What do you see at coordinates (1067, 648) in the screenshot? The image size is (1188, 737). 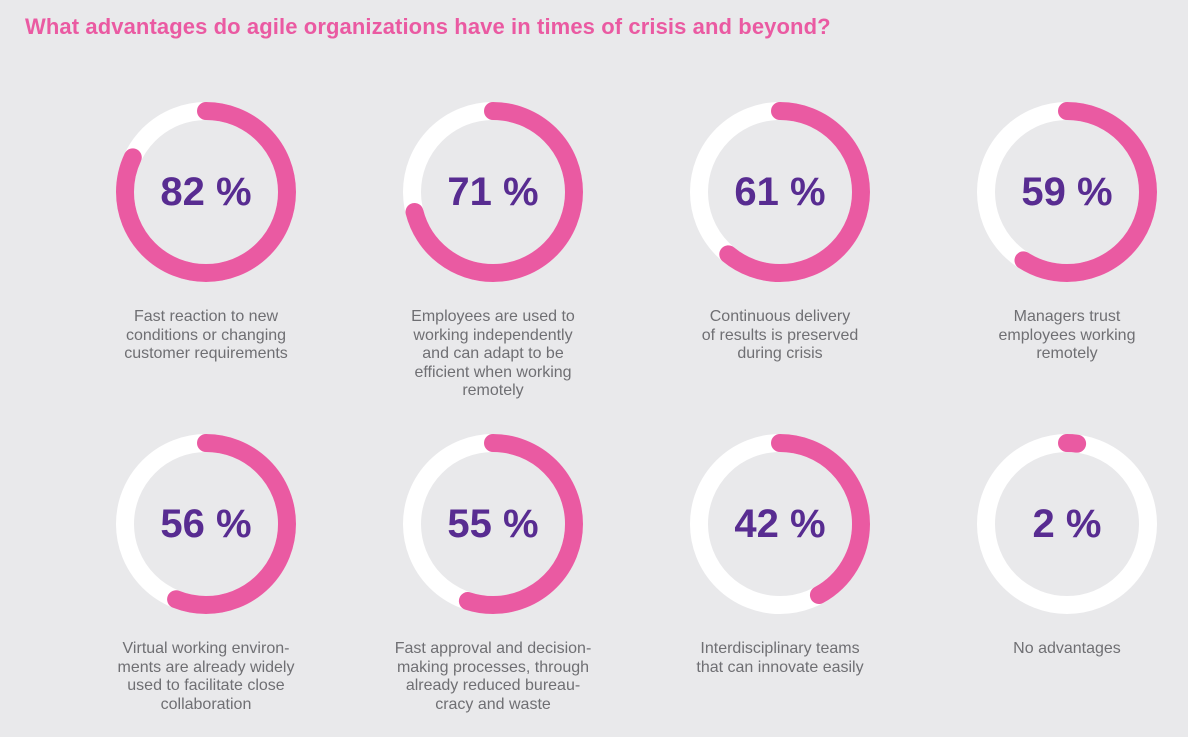 I see `category-label-line: No advantages` at bounding box center [1067, 648].